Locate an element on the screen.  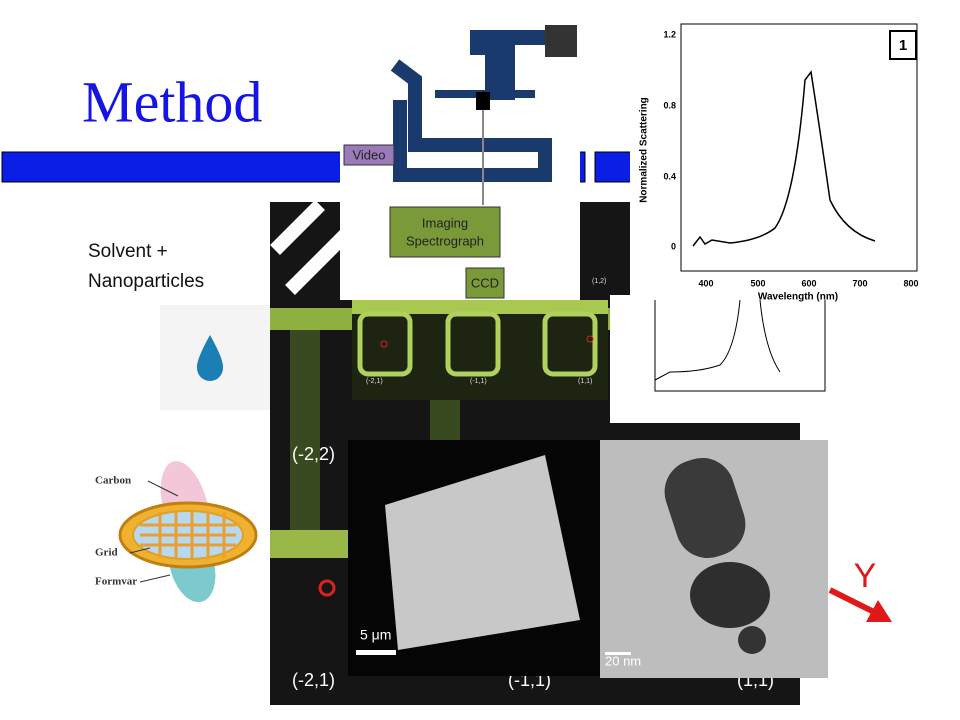
ccd-label: CCD is located at coordinates (485, 282).